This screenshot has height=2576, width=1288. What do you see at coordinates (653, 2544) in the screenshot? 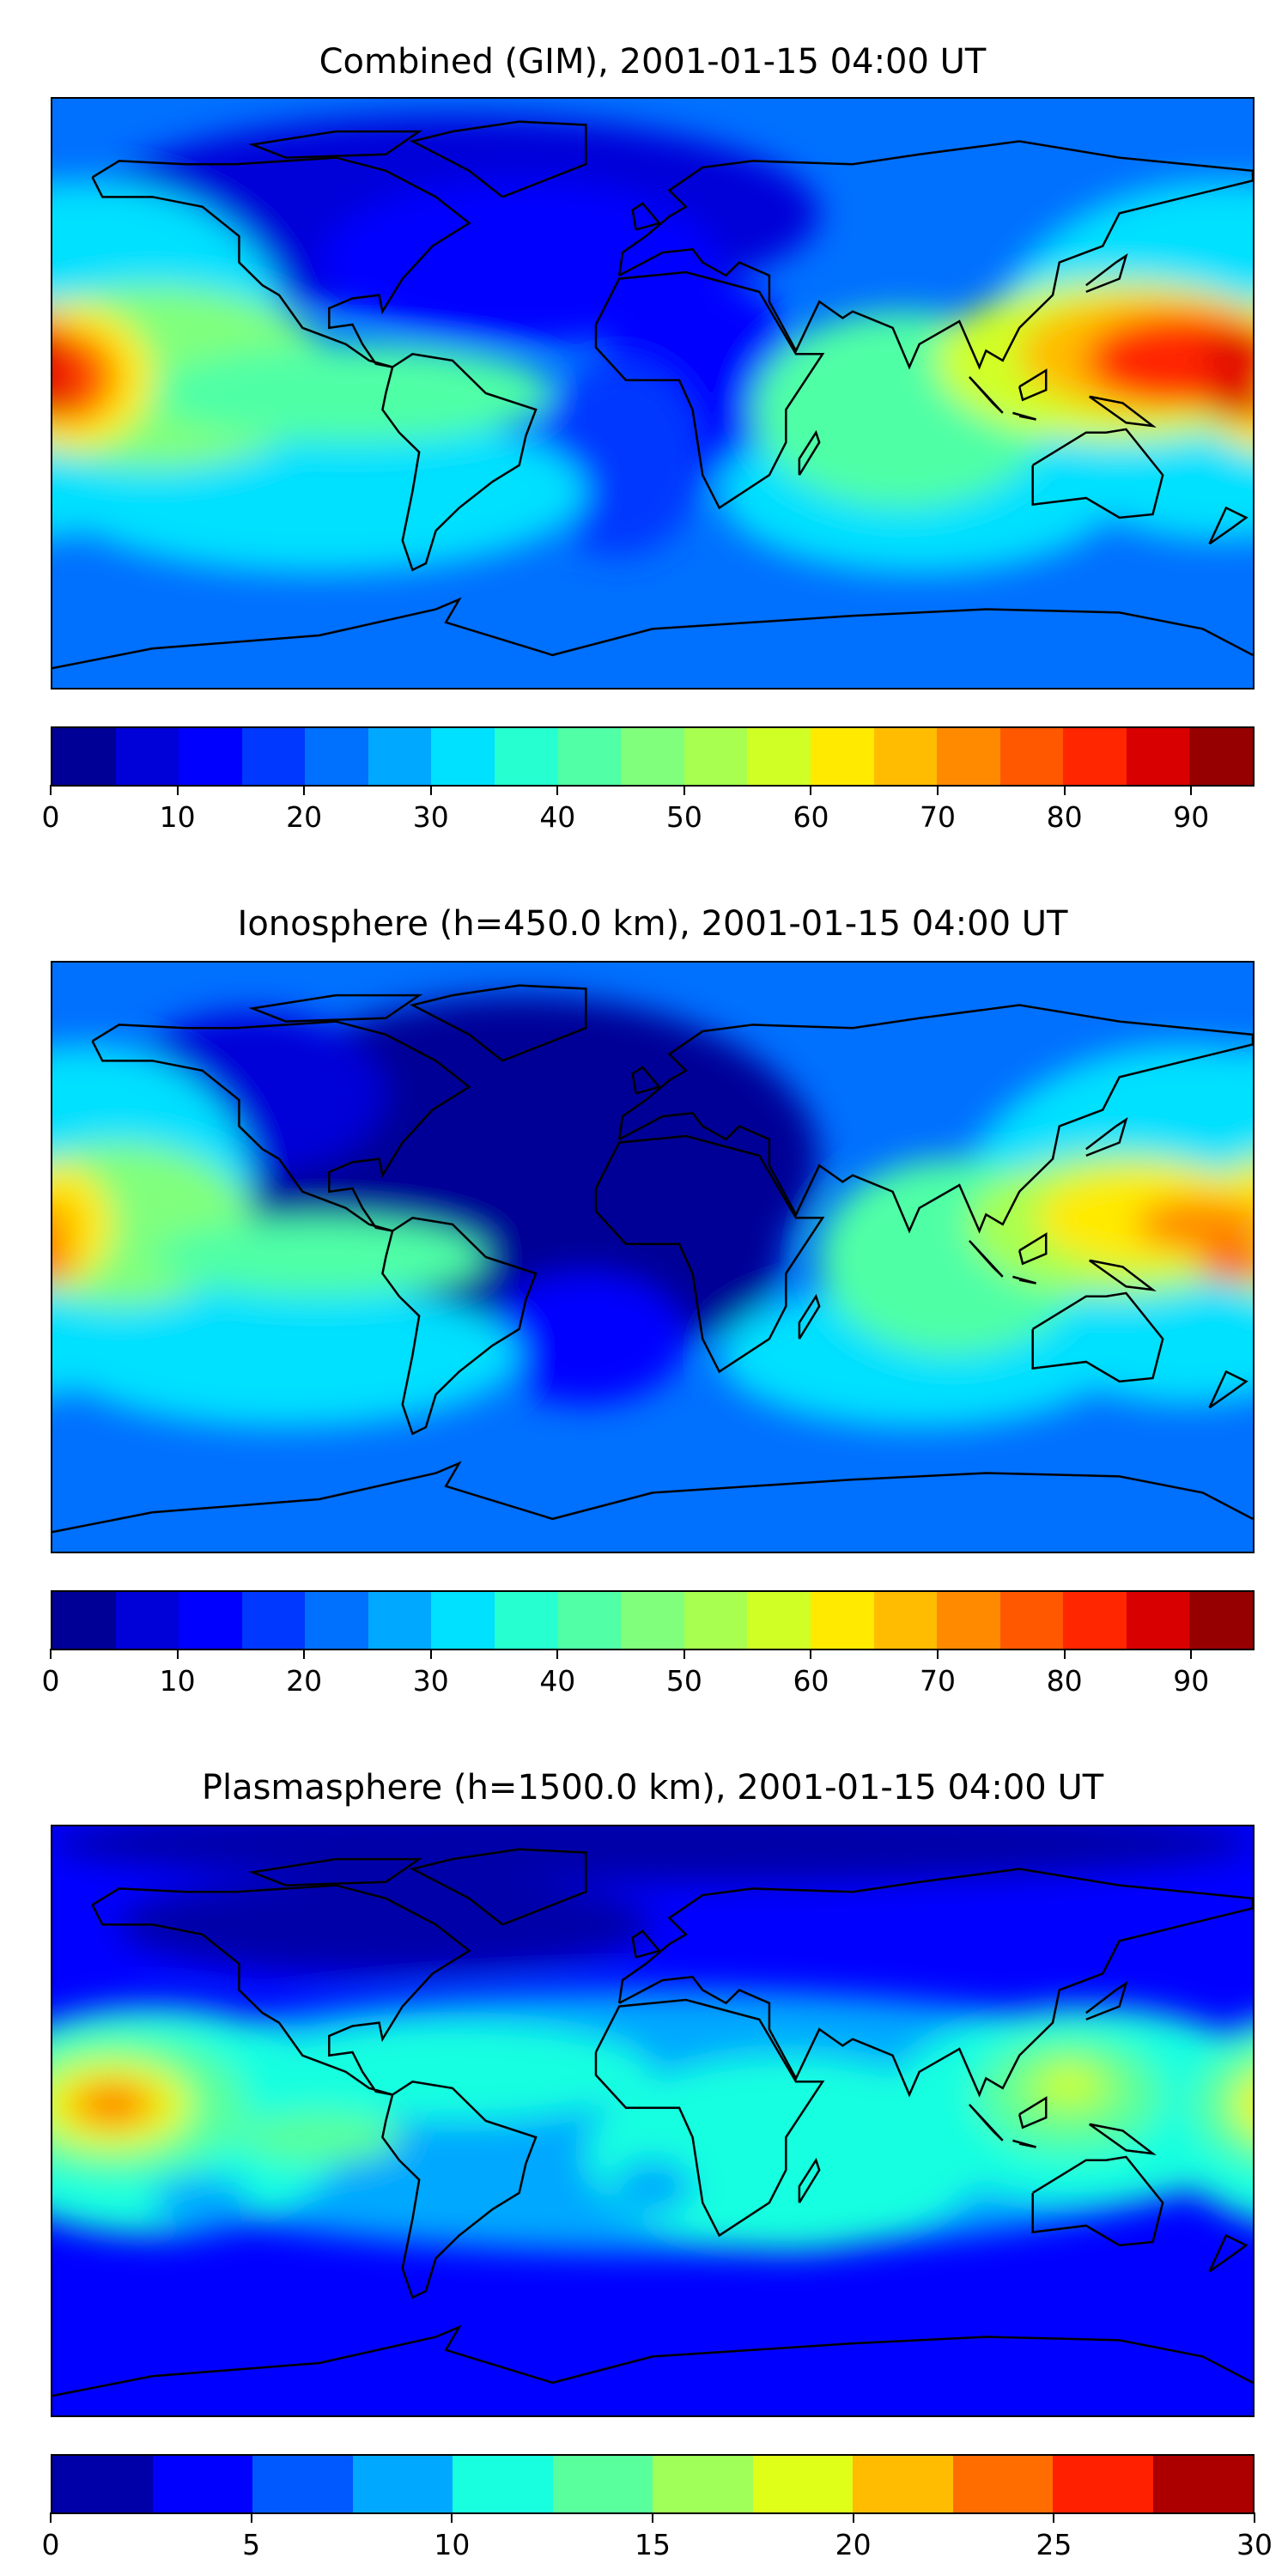
I see `colorbar-tick-label: 15` at bounding box center [653, 2544].